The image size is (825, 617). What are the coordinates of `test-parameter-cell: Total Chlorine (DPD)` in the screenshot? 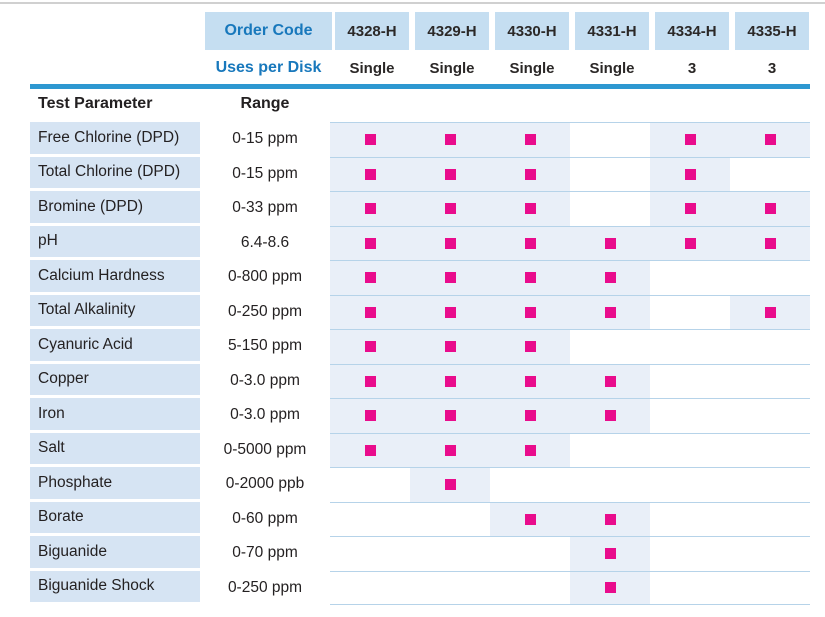 It's located at (115, 173).